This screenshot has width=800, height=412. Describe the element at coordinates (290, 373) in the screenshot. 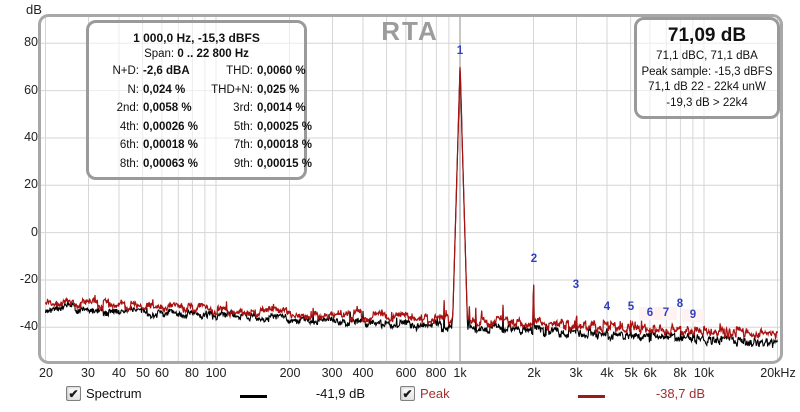

I see `x-tick-label: 200` at that location.